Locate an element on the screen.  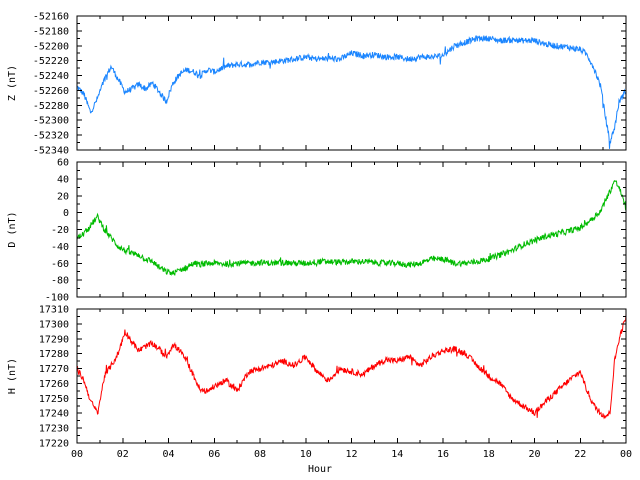
x-tick-label: 06 is located at coordinates (214, 454).